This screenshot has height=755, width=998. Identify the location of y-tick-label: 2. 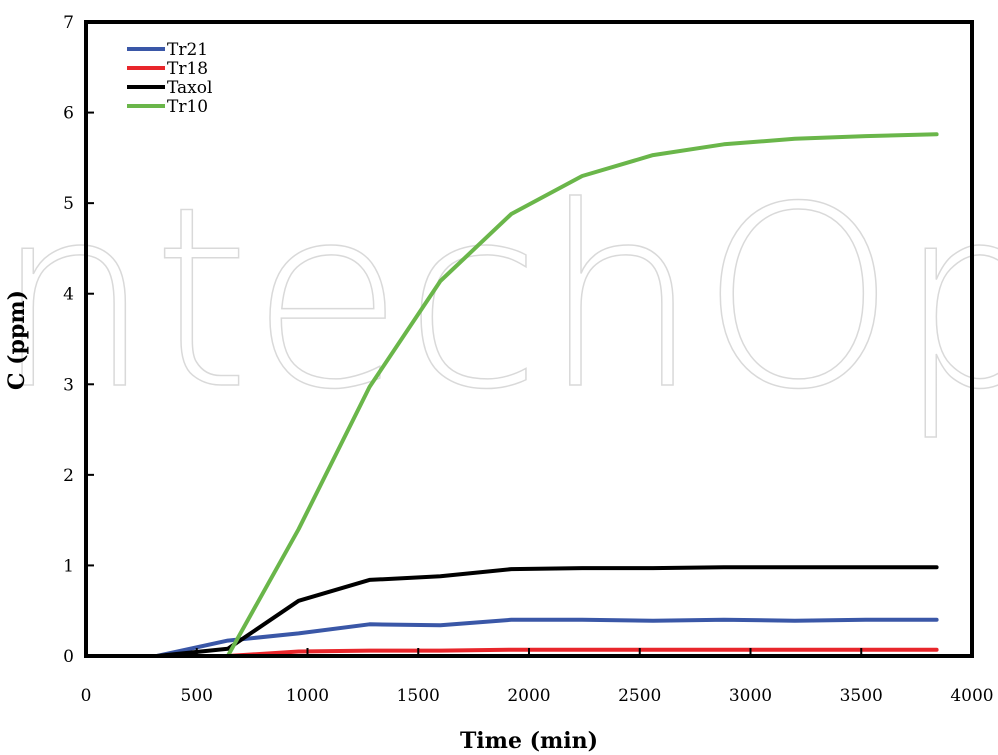
(68, 476).